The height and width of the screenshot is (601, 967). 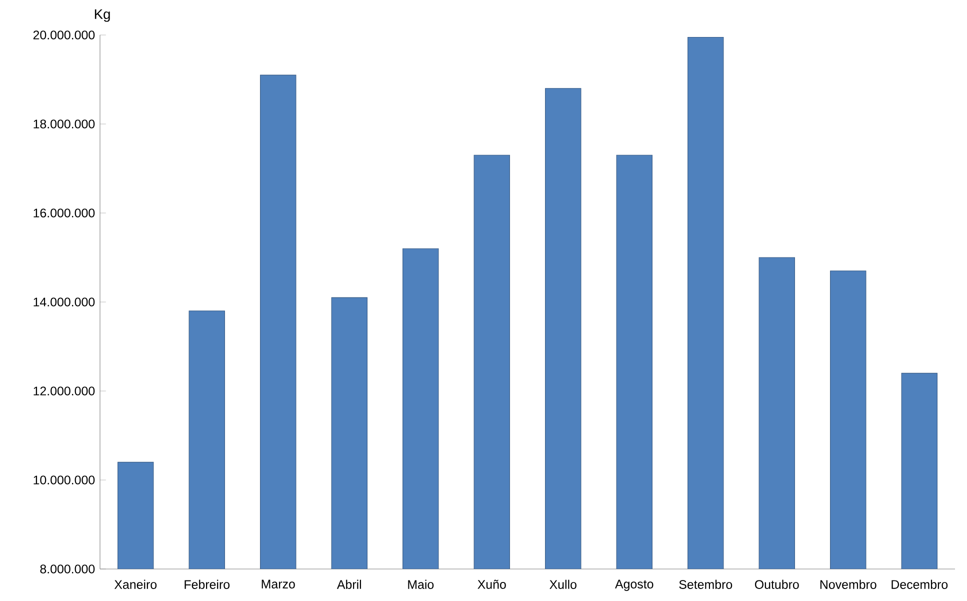 What do you see at coordinates (64, 35) in the screenshot?
I see `y-tick-label: 20.000.000` at bounding box center [64, 35].